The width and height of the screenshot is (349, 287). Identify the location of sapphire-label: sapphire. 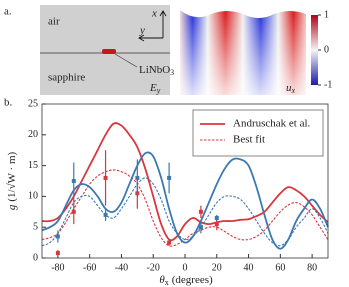
(66, 78).